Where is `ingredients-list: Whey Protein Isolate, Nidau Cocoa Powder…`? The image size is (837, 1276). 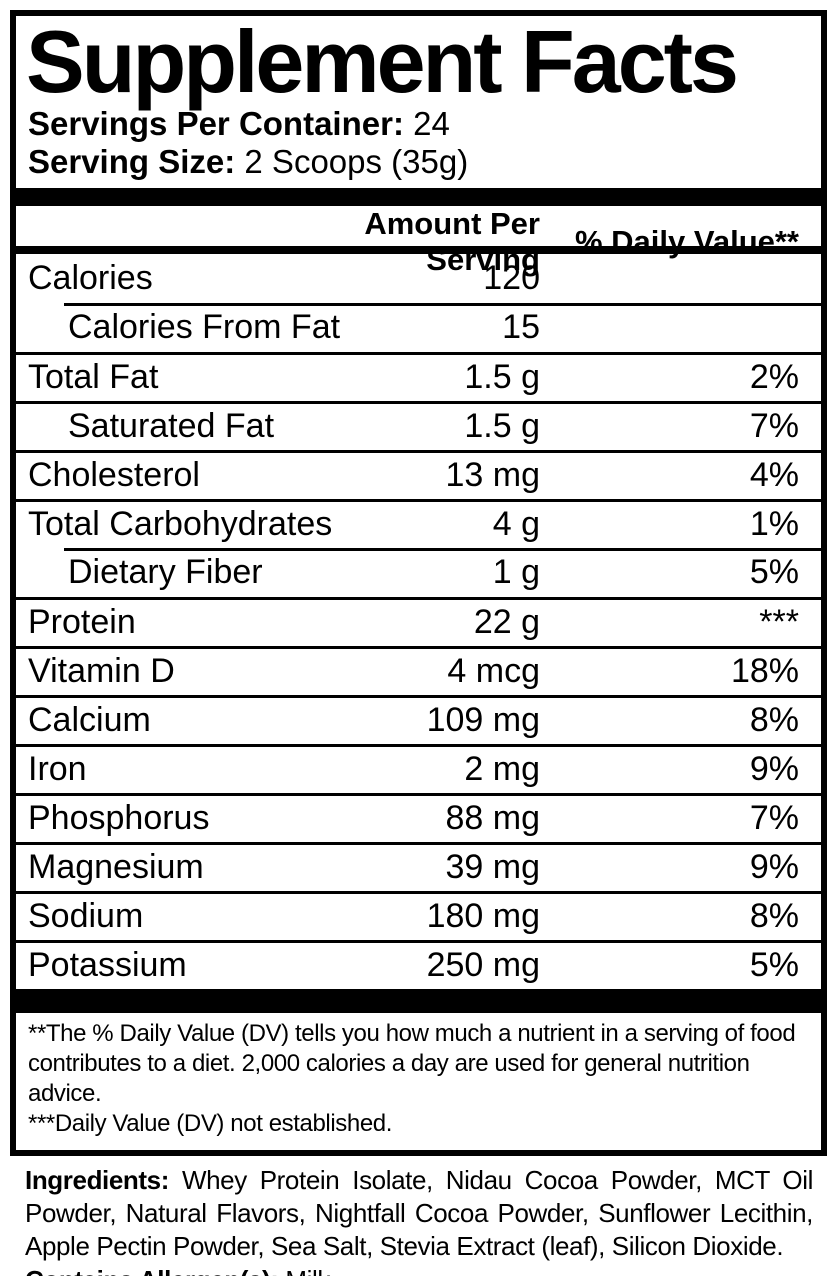
ingredients-list: Whey Protein Isolate, Nidau Cocoa Powder… is located at coordinates (419, 1213).